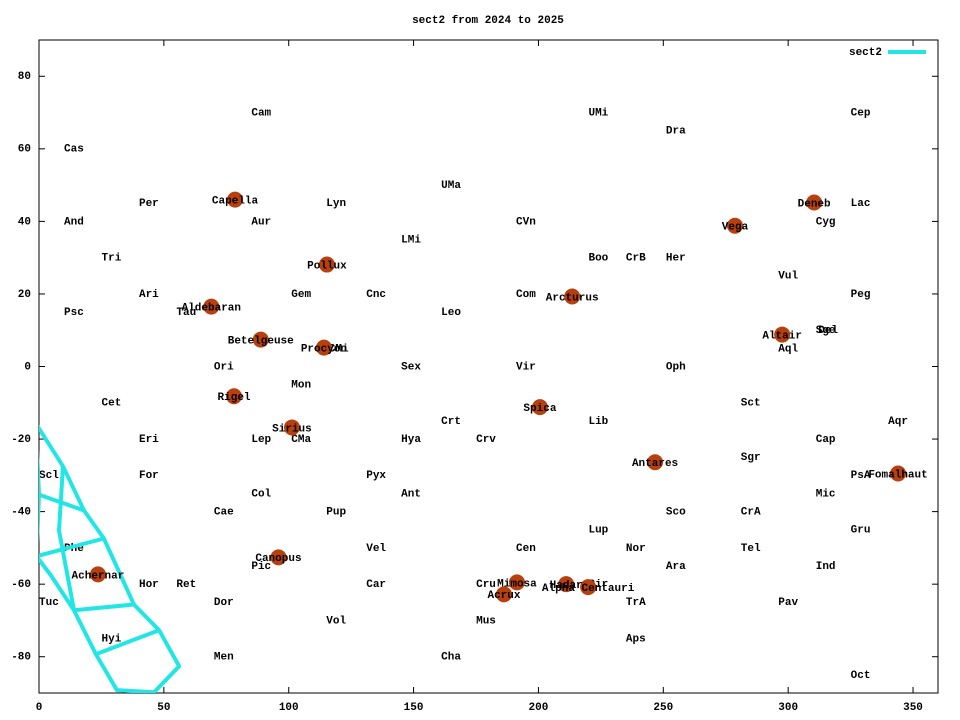 The height and width of the screenshot is (720, 960). What do you see at coordinates (74, 222) in the screenshot?
I see `constellation-label: And` at bounding box center [74, 222].